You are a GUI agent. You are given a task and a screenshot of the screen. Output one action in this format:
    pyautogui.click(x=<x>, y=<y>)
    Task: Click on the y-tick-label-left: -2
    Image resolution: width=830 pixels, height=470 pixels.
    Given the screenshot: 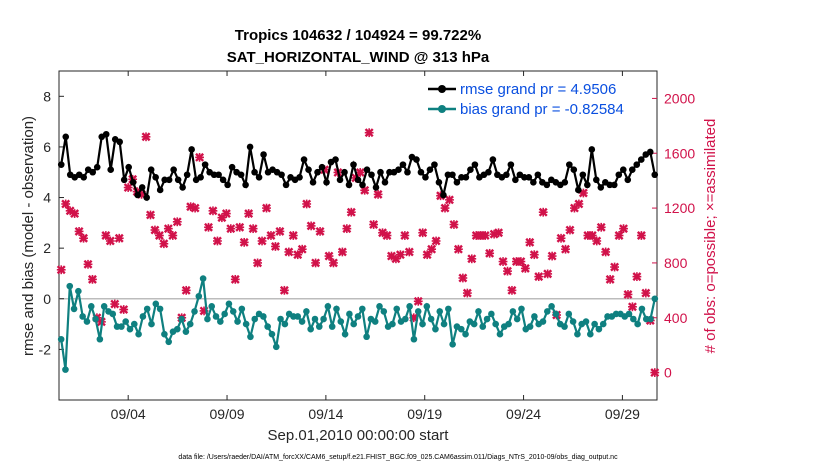 What is the action you would take?
    pyautogui.click(x=45, y=349)
    